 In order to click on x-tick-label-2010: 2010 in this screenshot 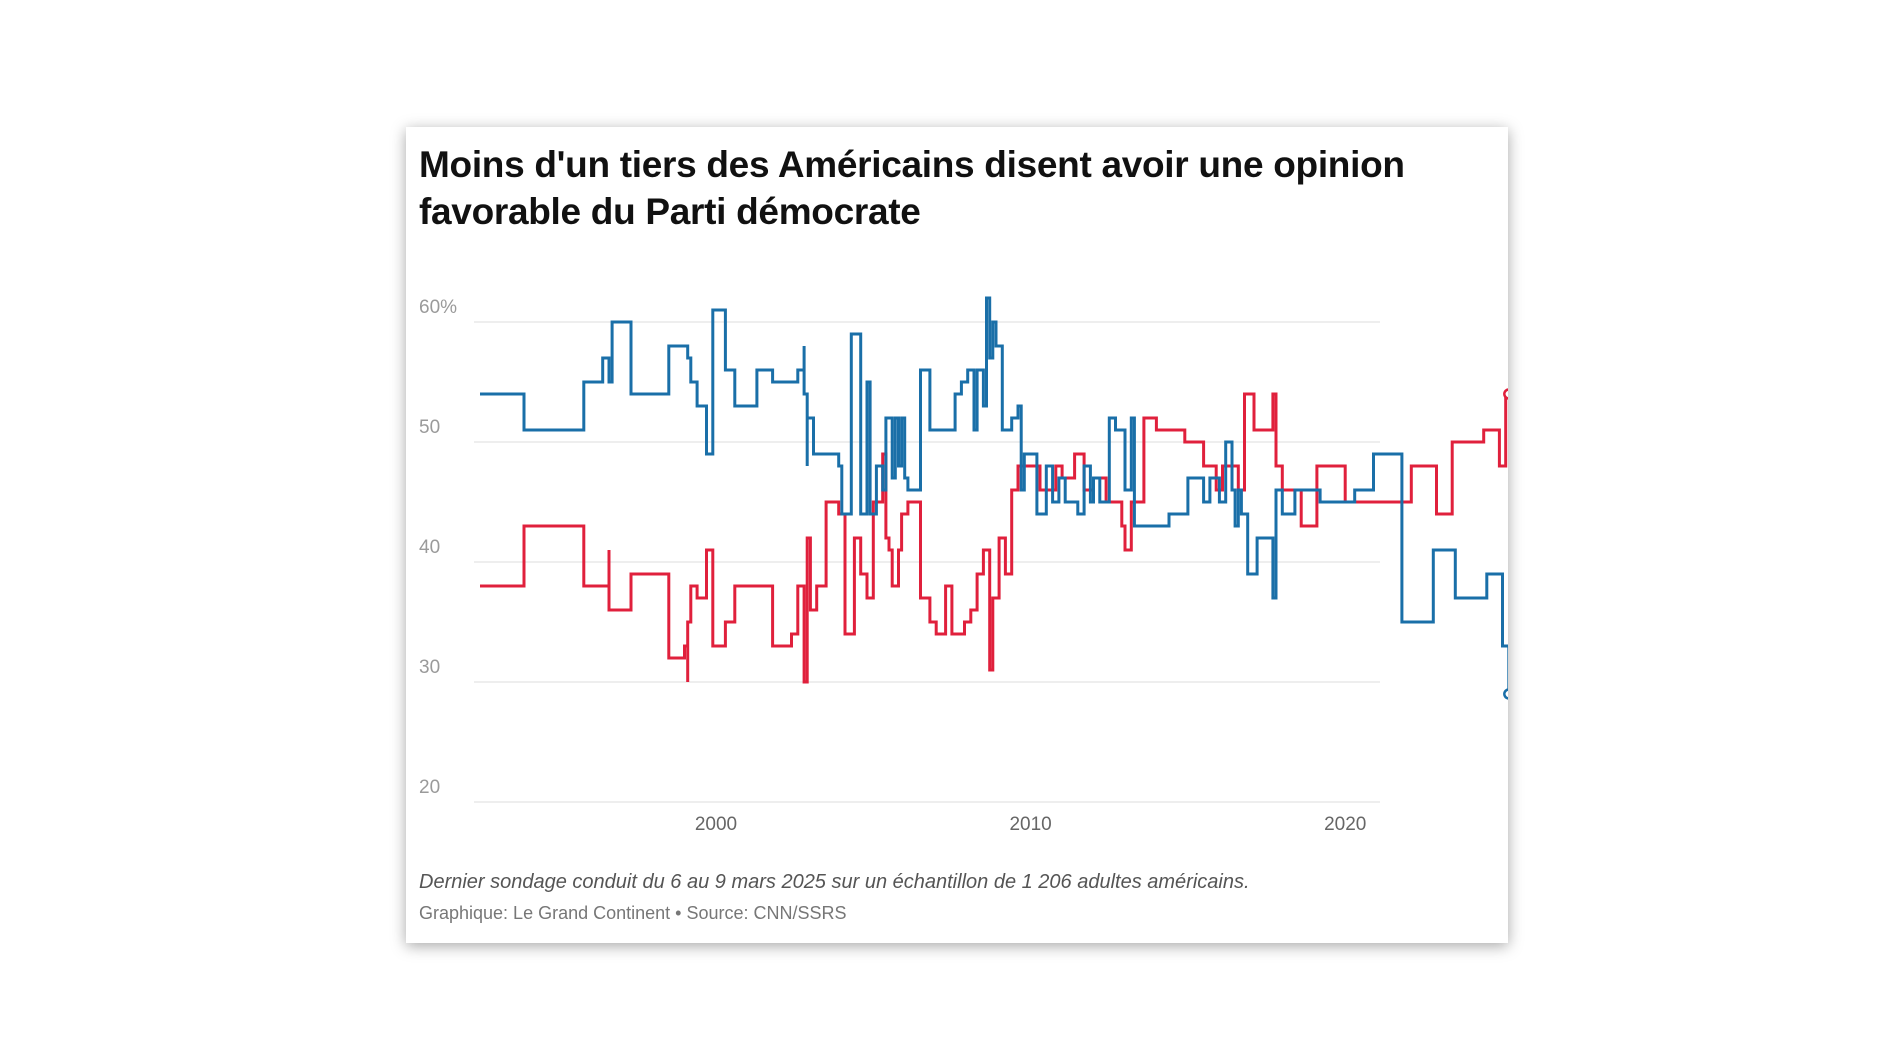, I will do `click(1030, 824)`.